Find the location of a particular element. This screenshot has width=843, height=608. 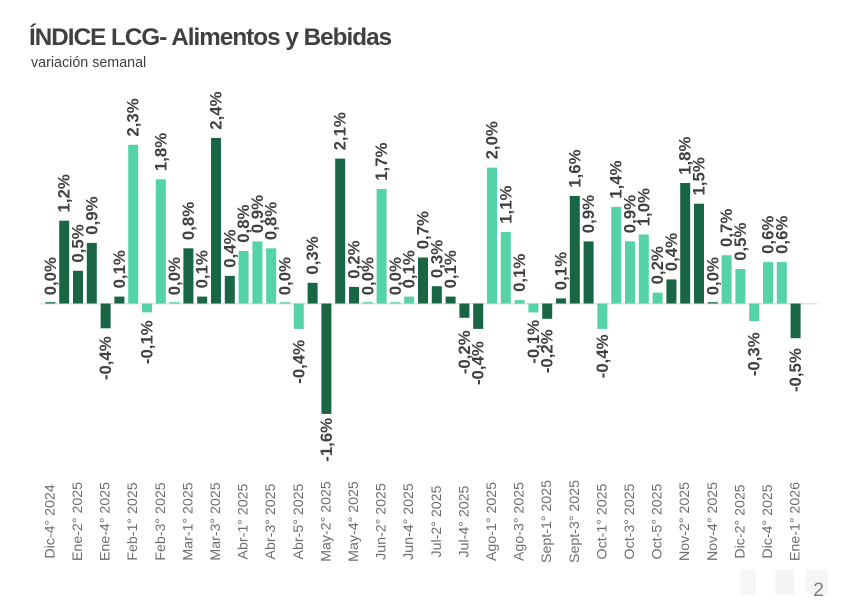

svg-text: 1,2% is located at coordinates (64, 193).